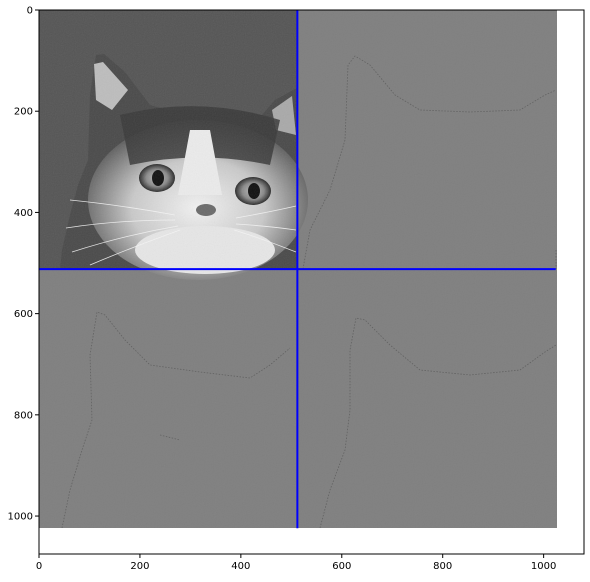 The width and height of the screenshot is (590, 582). I want to click on x-tick-label: 1000, so click(543, 566).